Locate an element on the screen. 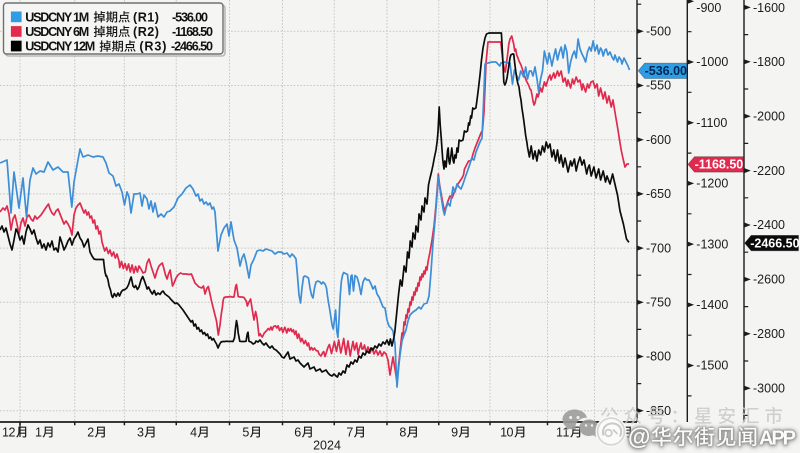 This screenshot has height=453, width=800. svg-text: -1300 is located at coordinates (712, 244).